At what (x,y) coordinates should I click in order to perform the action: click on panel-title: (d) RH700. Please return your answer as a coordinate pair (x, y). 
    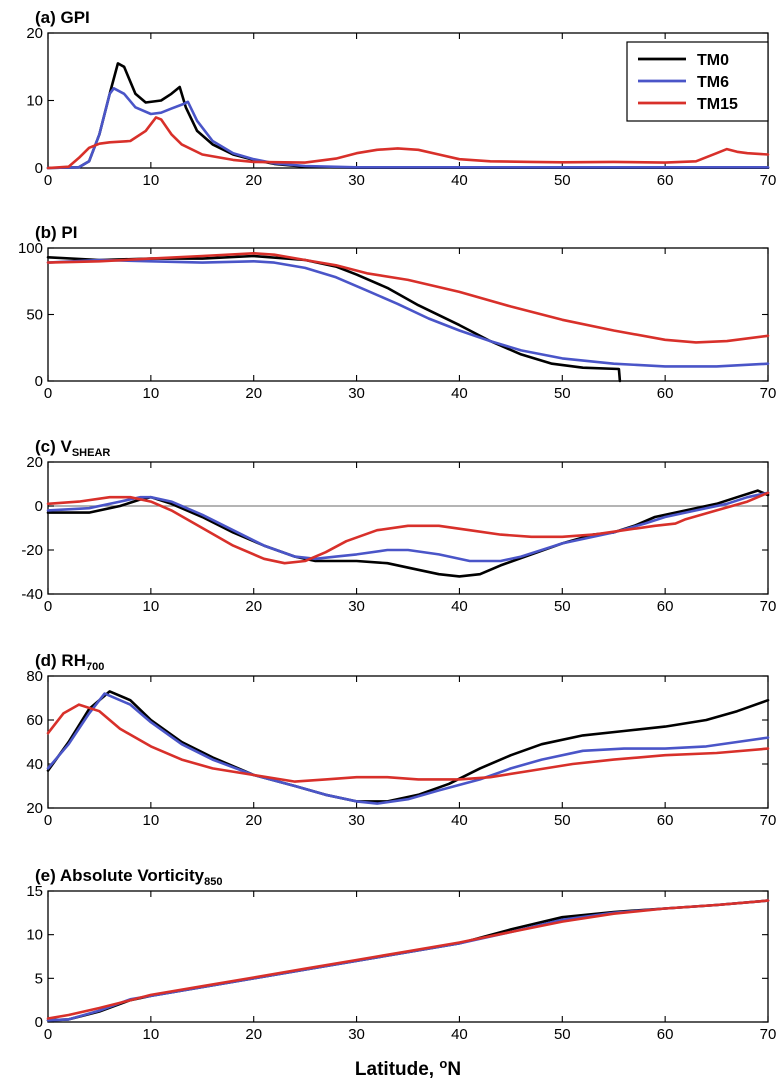
    Looking at the image, I should click on (69, 662).